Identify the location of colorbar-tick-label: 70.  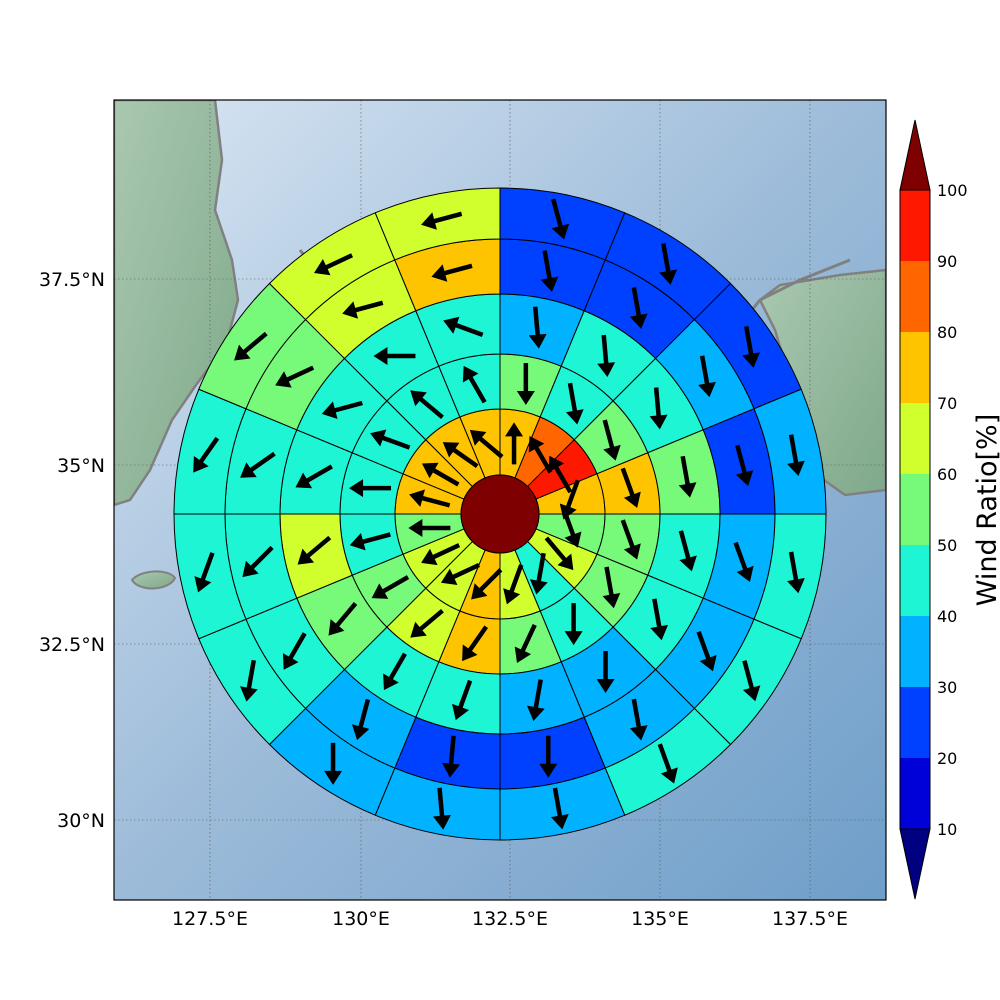
(947, 403).